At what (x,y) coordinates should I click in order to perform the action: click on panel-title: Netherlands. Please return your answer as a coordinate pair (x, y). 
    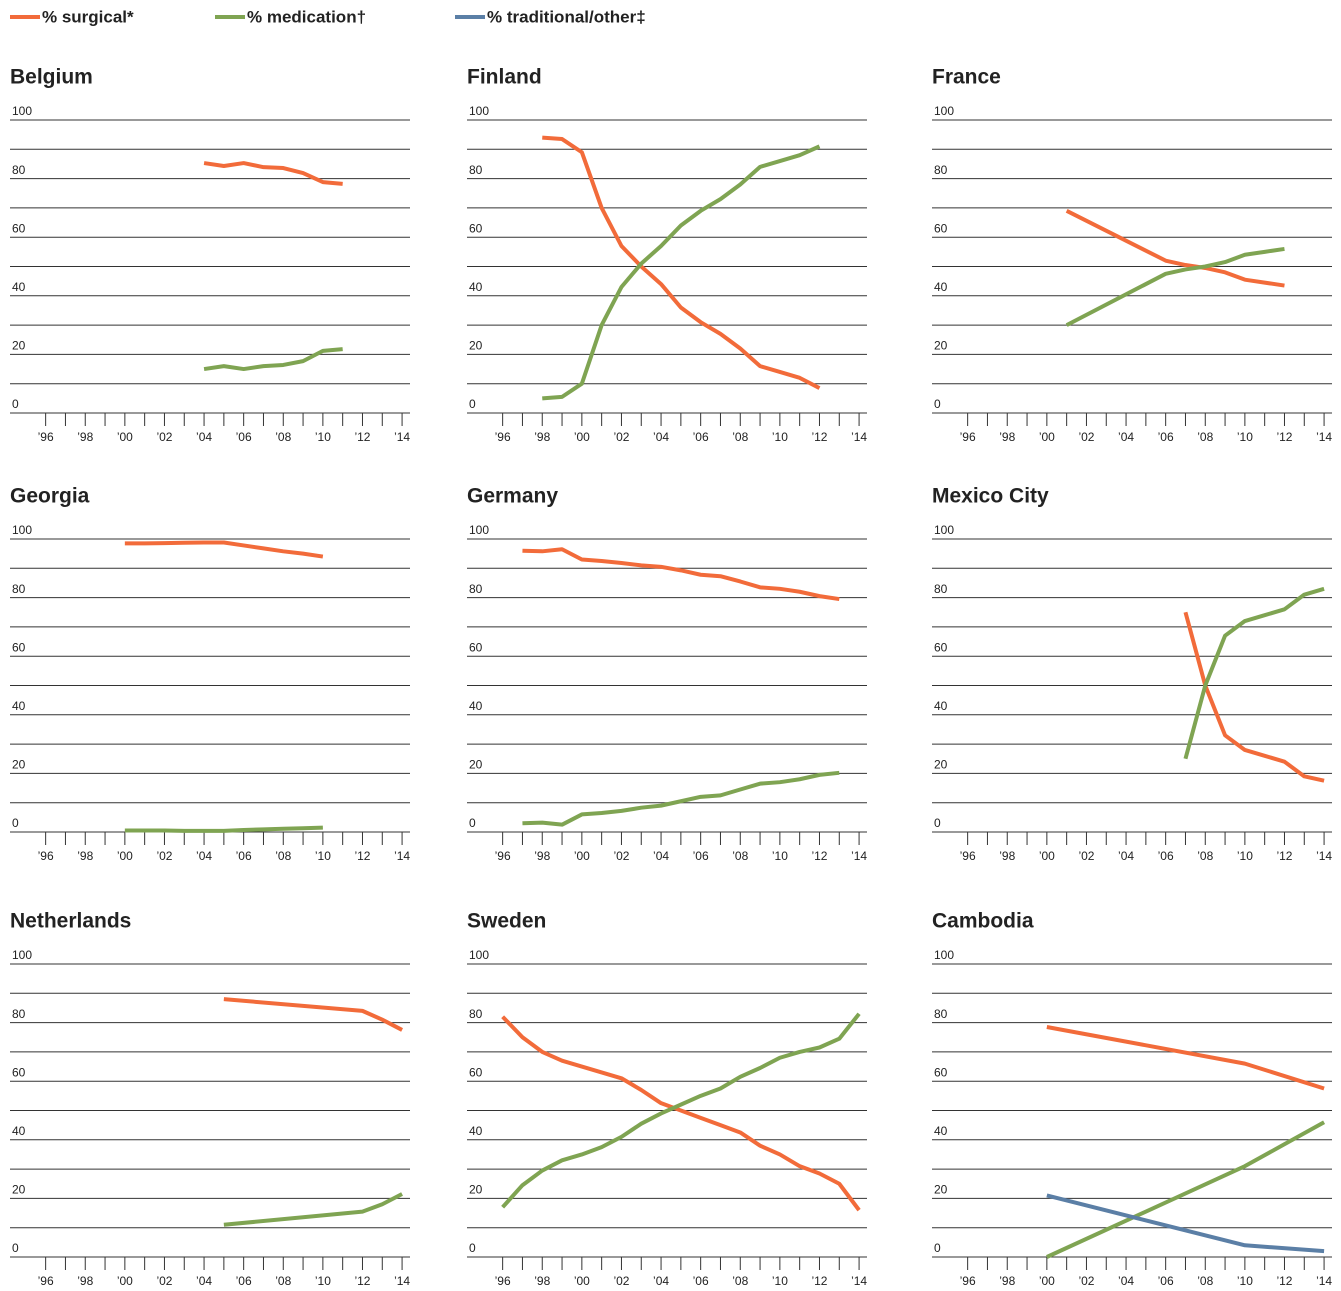
    Looking at the image, I should click on (70, 921).